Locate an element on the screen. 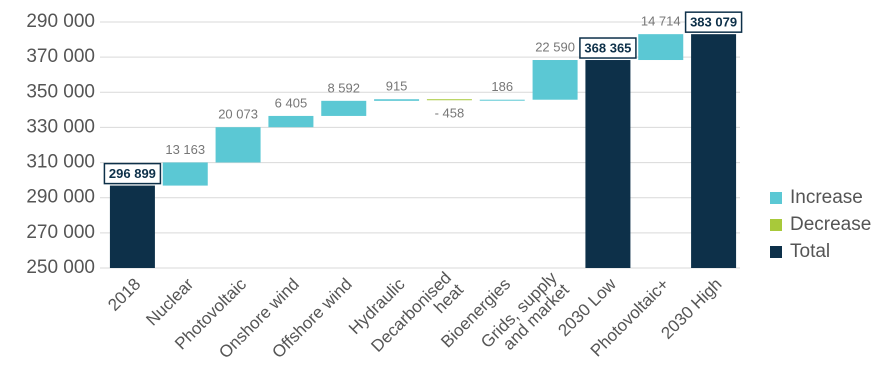 The width and height of the screenshot is (887, 376). value-label: 13 163 is located at coordinates (185, 149).